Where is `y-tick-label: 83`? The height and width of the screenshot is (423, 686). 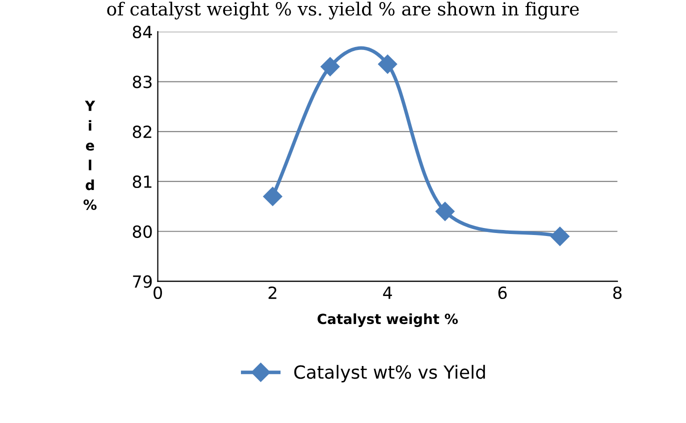 y-tick-label: 83 is located at coordinates (142, 82).